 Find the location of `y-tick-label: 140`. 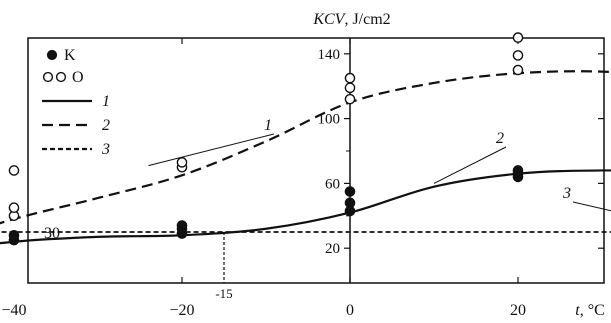

y-tick-label: 140 is located at coordinates (329, 55).